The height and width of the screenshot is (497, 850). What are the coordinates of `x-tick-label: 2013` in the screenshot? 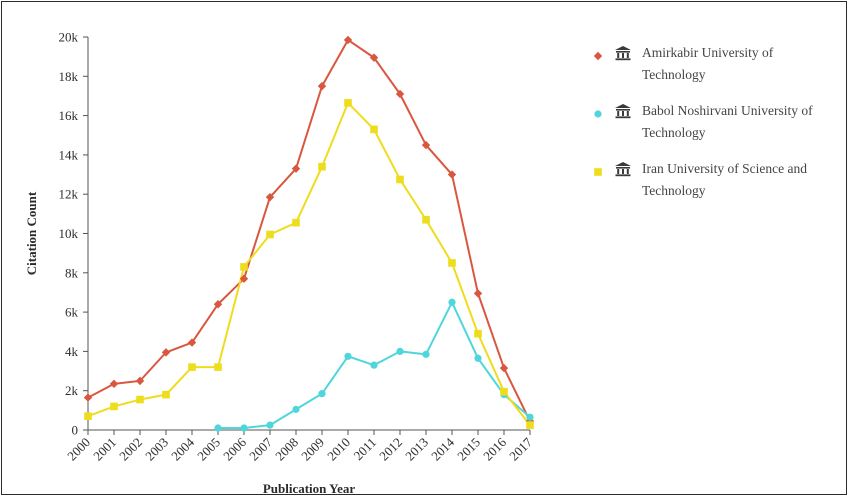 It's located at (416, 449).